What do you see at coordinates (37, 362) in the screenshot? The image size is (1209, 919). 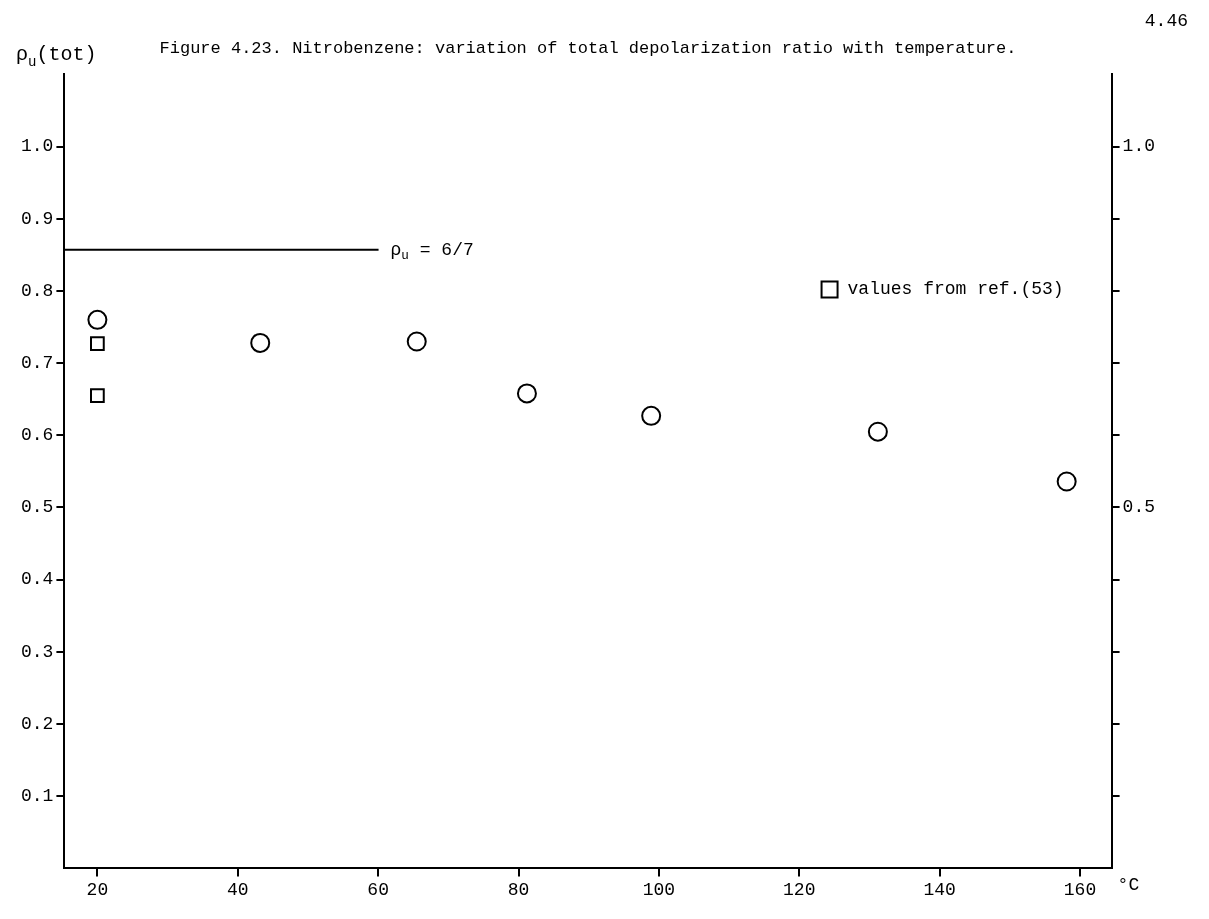 I see `y-tick-label: 0.7` at bounding box center [37, 362].